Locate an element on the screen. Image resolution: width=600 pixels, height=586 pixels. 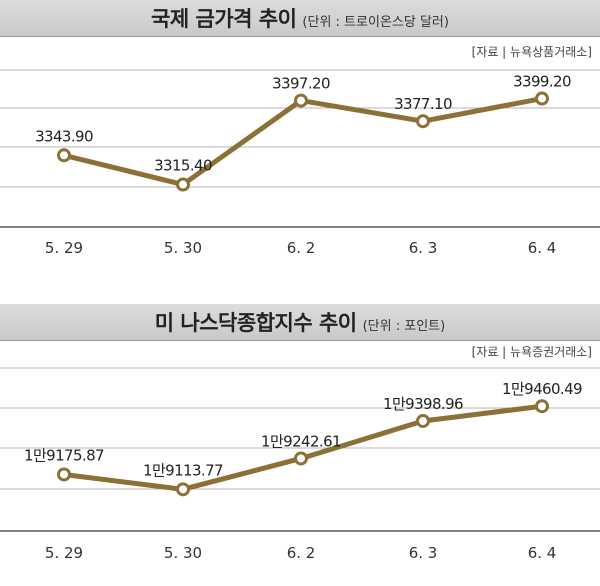
nasdaq-x-tick-label: 5. 30 is located at coordinates (183, 553).